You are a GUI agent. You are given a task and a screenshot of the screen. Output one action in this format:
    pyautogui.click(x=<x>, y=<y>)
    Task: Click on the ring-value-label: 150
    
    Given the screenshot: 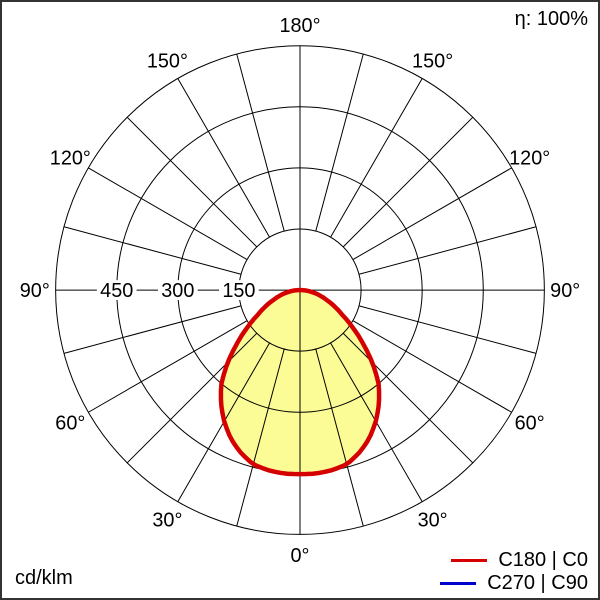 What is the action you would take?
    pyautogui.click(x=238, y=291)
    